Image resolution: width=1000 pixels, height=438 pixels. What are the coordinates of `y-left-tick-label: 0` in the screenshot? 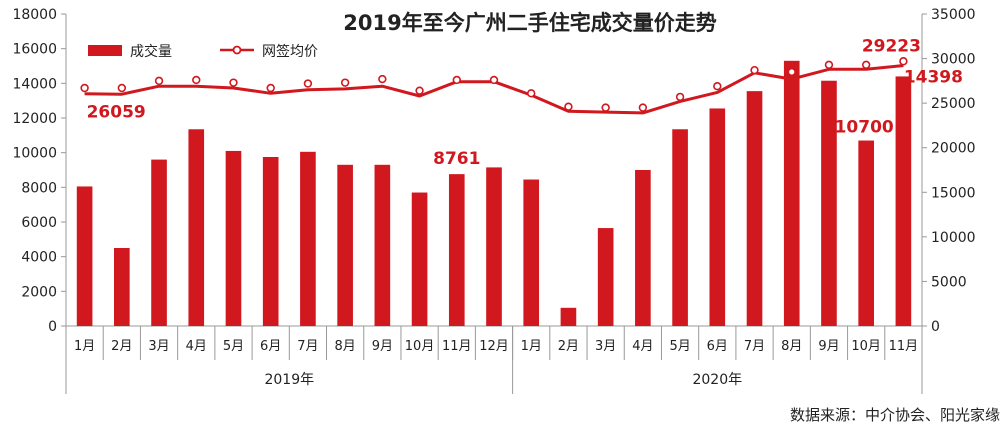 It's located at (52, 327).